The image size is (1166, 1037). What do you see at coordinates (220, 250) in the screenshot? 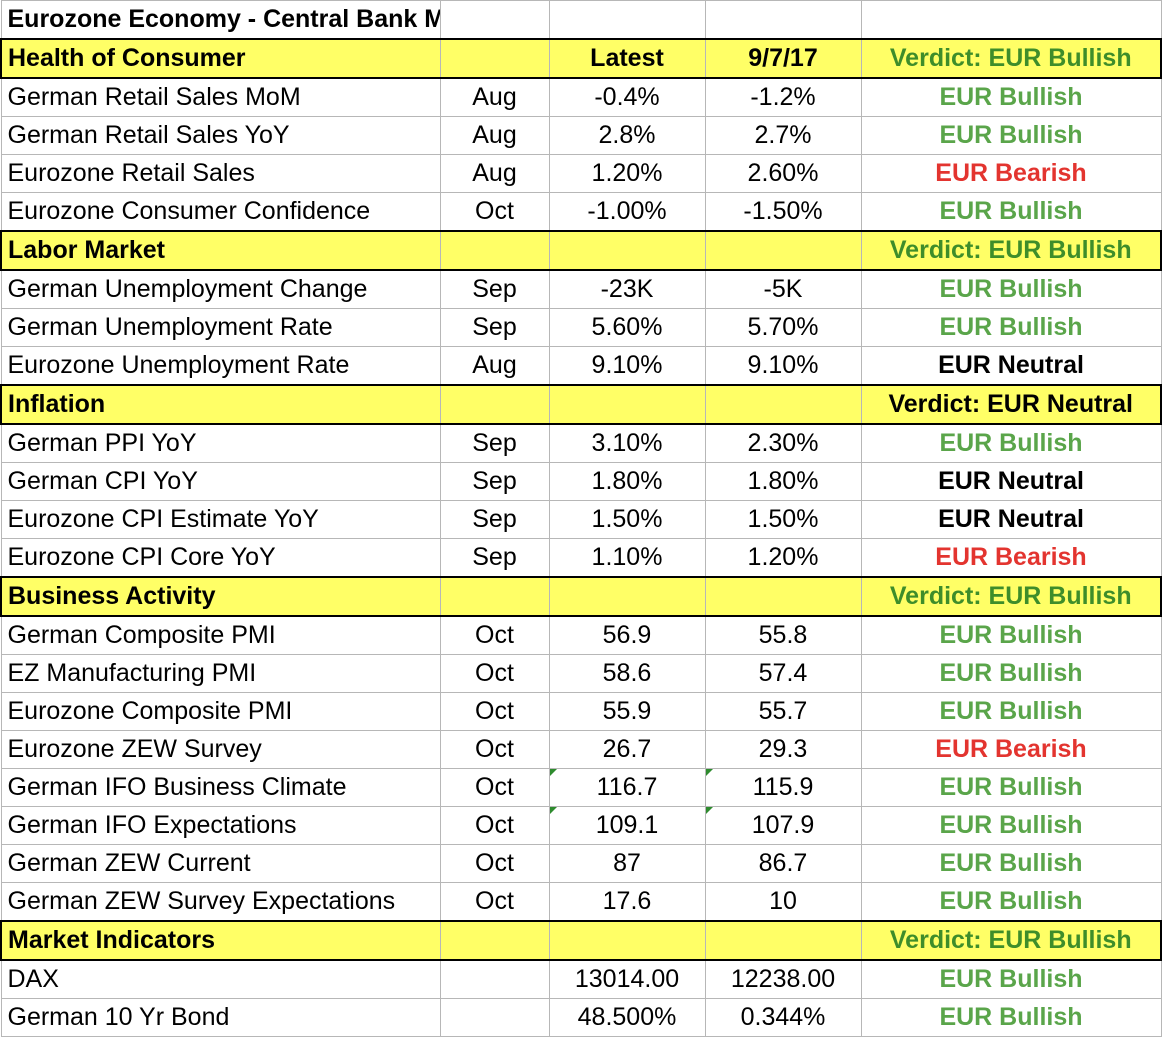
I see `section-title: Labor Market` at bounding box center [220, 250].